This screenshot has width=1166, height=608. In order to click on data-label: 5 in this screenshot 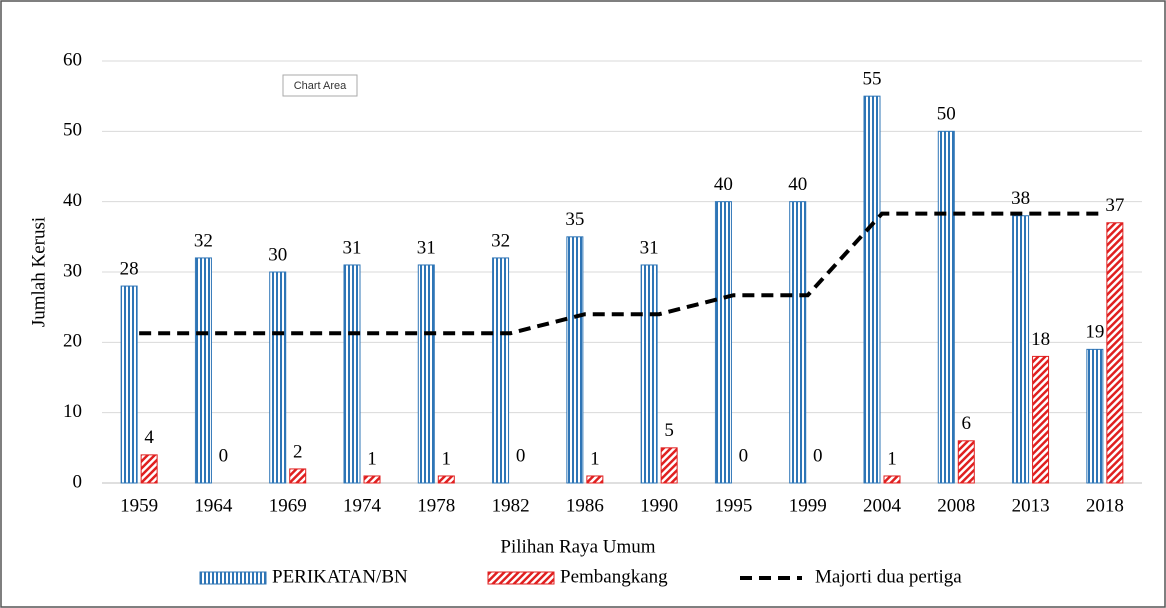, I will do `click(669, 430)`.